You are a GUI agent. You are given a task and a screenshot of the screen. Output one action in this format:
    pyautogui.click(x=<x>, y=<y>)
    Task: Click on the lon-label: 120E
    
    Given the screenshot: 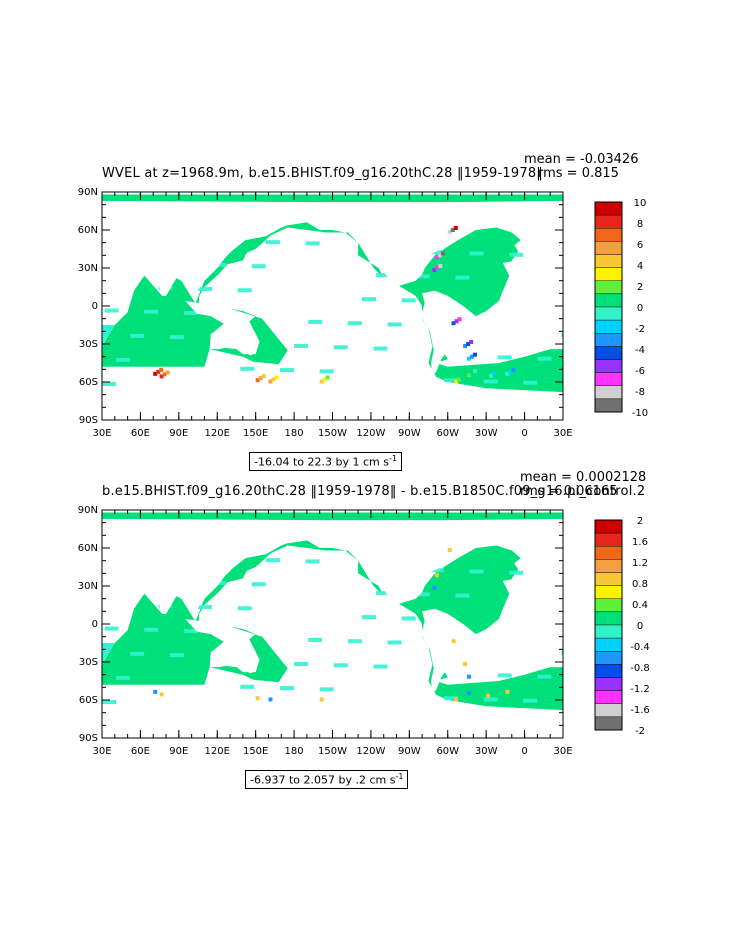 What is the action you would take?
    pyautogui.click(x=217, y=751)
    